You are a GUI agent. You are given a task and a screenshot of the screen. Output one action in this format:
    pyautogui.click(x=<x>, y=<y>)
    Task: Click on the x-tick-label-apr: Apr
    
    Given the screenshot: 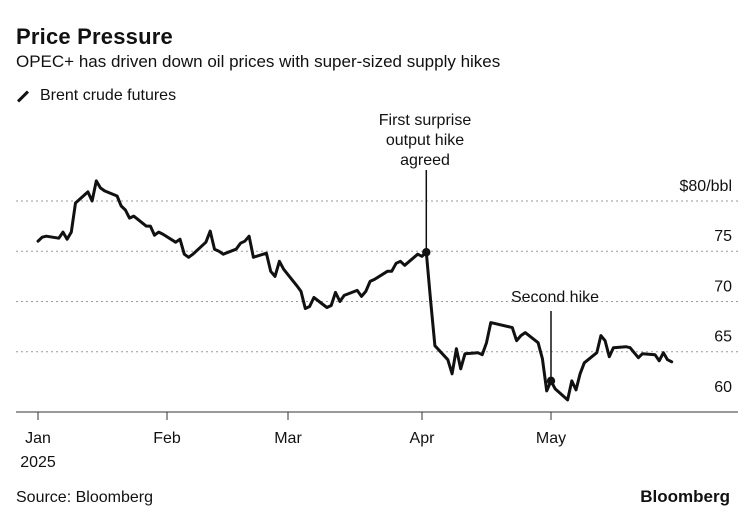 What is the action you would take?
    pyautogui.click(x=423, y=438)
    